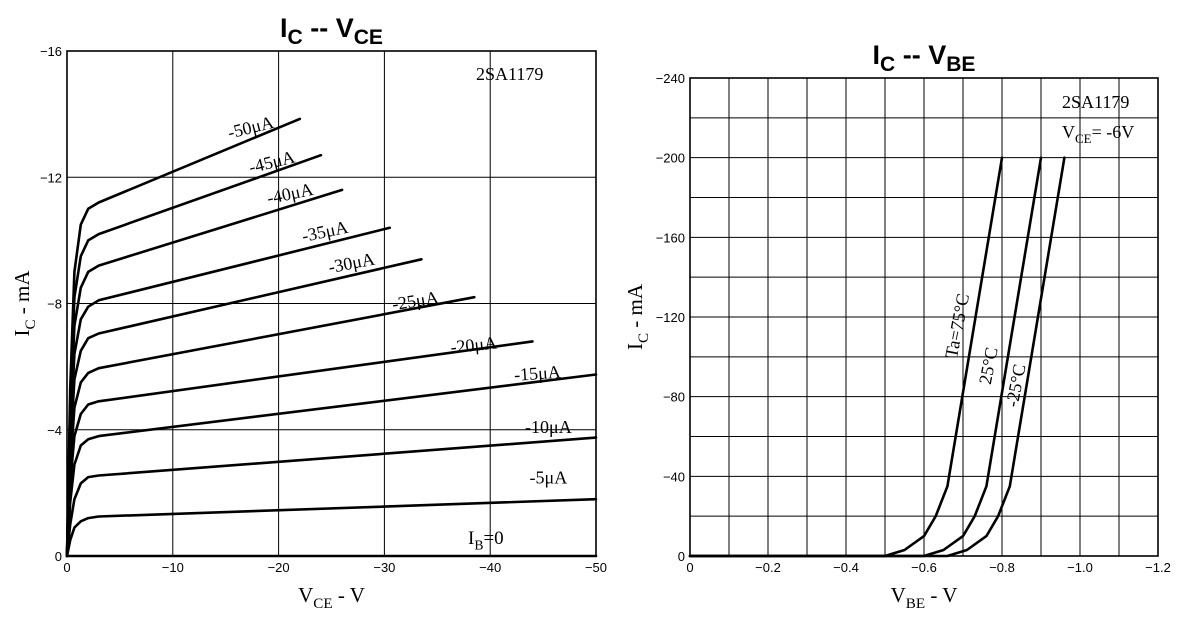 The width and height of the screenshot is (1177, 617). Describe the element at coordinates (51, 51) in the screenshot. I see `y-tick-label: −16` at that location.